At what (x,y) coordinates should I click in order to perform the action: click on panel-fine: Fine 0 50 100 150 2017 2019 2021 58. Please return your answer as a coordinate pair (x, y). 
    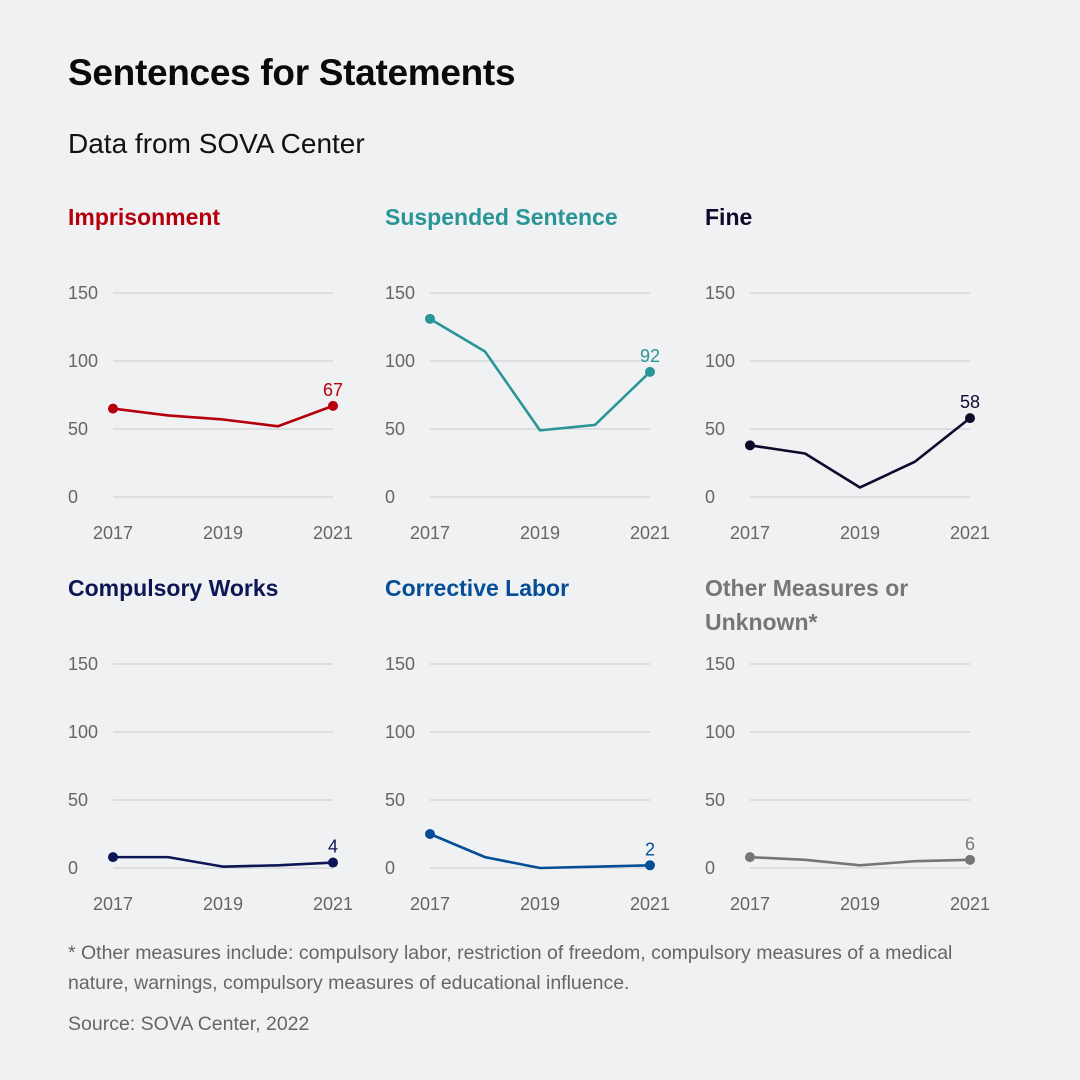
    Looking at the image, I should click on (865, 385).